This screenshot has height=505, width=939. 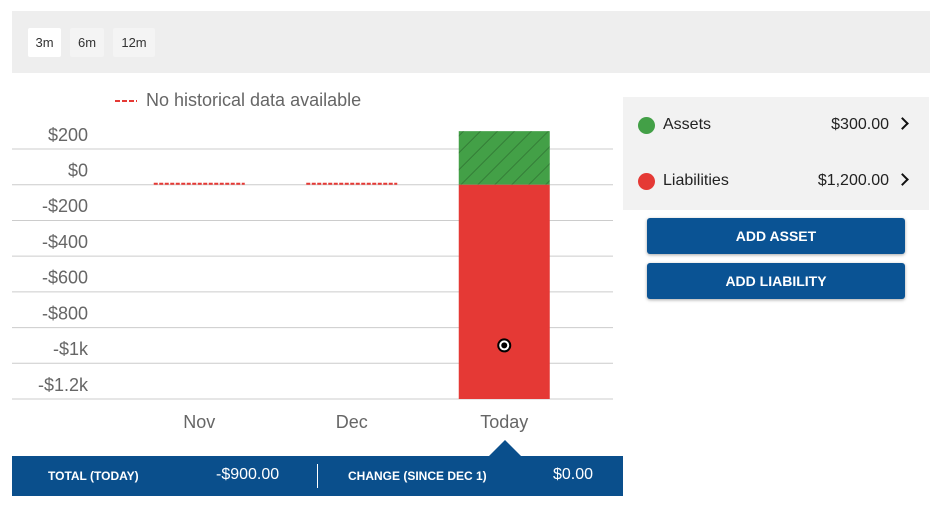 What do you see at coordinates (248, 474) in the screenshot?
I see `total-value: -$900.00` at bounding box center [248, 474].